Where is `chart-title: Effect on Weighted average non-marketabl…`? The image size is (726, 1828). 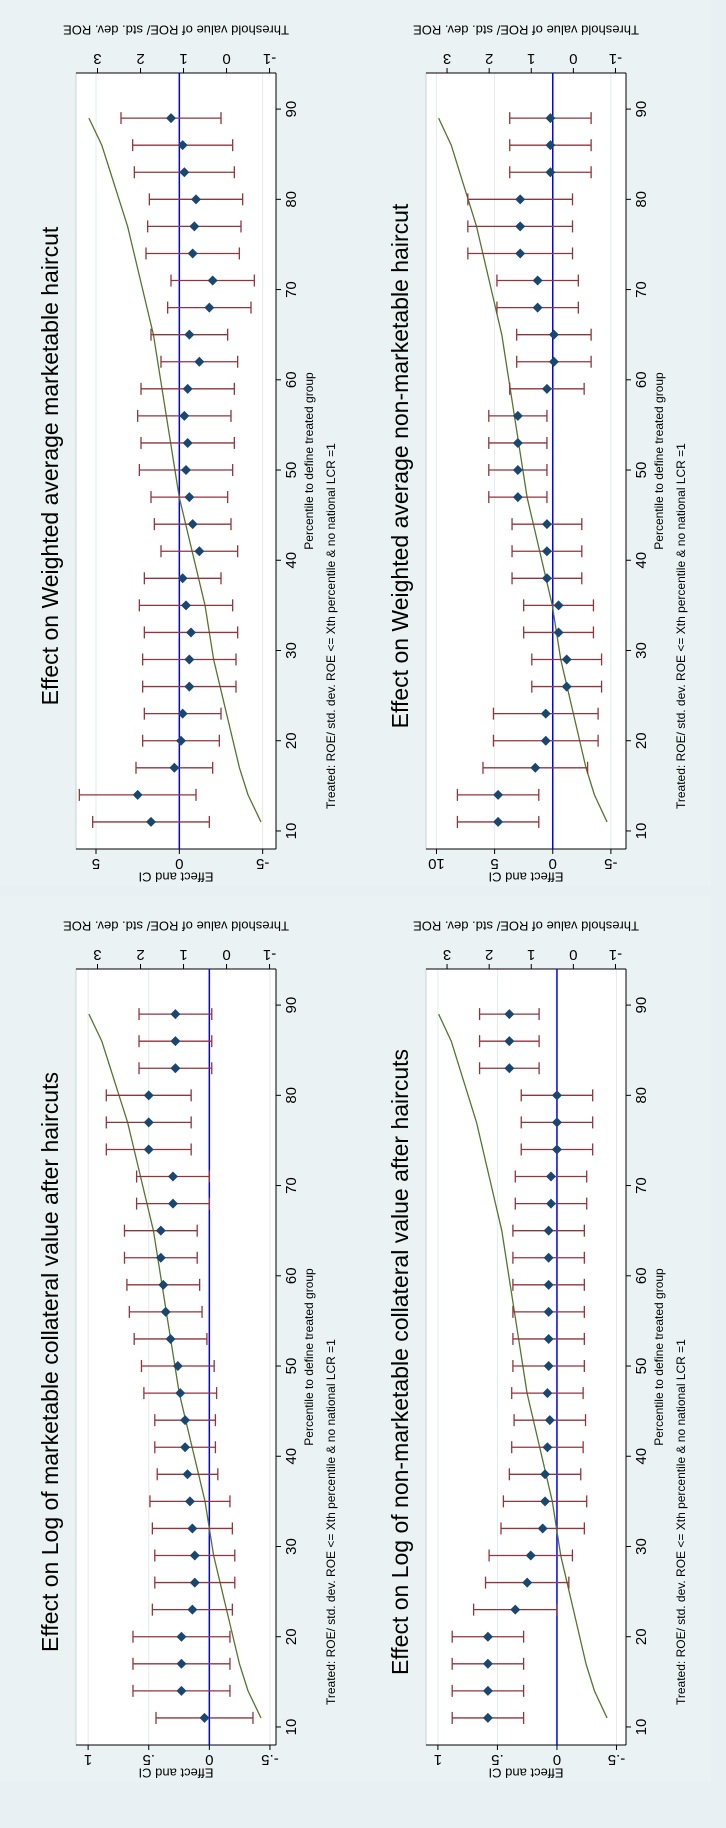 chart-title: Effect on Weighted average non-marketabl… is located at coordinates (400, 465).